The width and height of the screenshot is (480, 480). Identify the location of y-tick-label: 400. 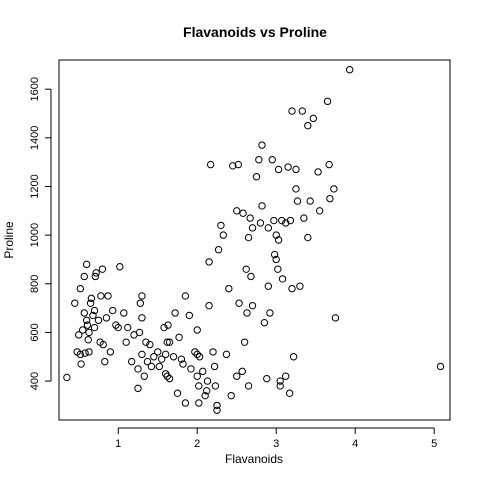
(35, 381).